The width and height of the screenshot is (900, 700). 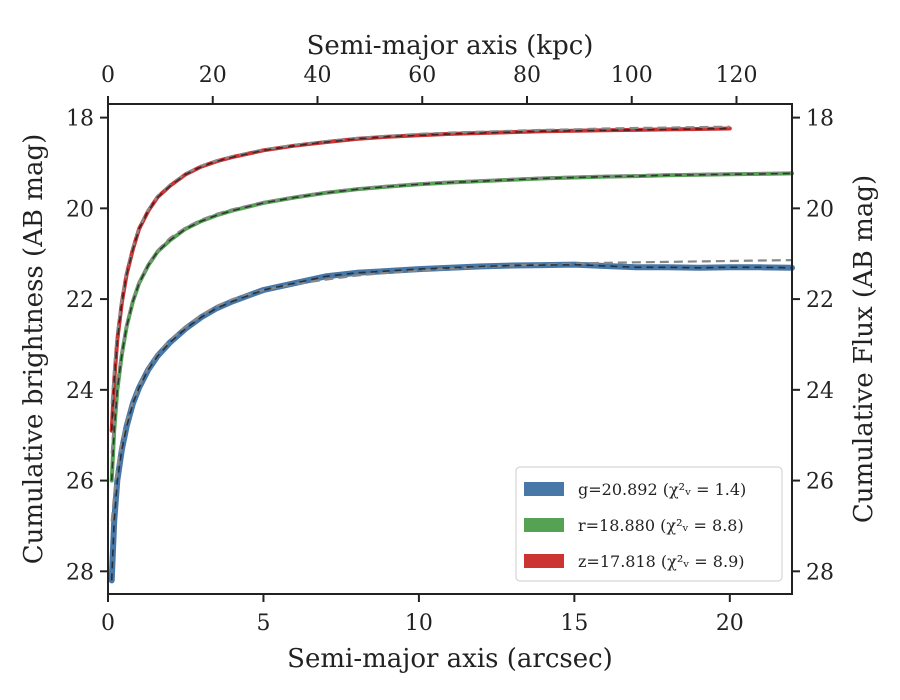 I want to click on x-tick-label: 10, so click(x=419, y=623).